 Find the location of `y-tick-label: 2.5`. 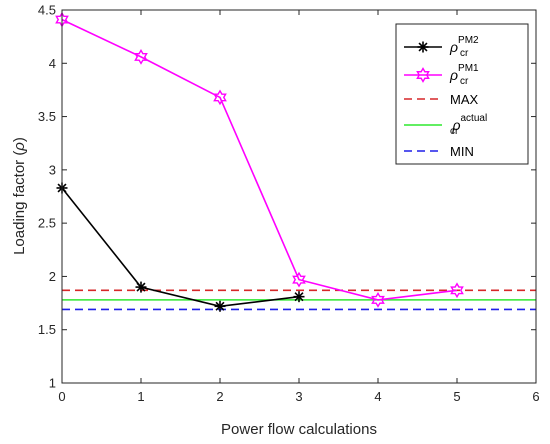

y-tick-label: 2.5 is located at coordinates (47, 223).